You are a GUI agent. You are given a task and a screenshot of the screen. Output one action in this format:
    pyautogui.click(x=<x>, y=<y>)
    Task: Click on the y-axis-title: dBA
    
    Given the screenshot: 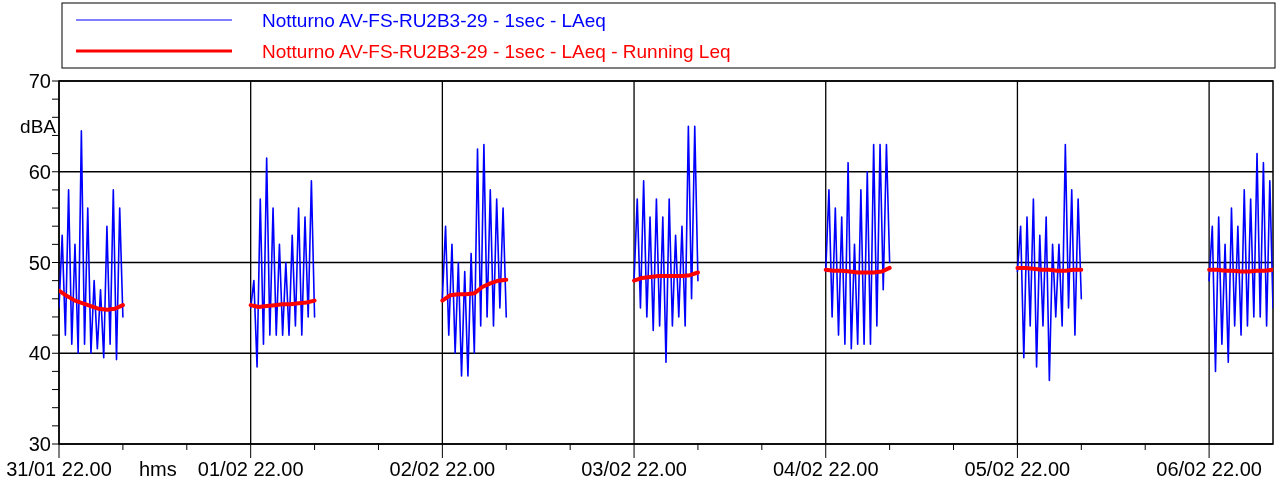 What is the action you would take?
    pyautogui.click(x=38, y=127)
    